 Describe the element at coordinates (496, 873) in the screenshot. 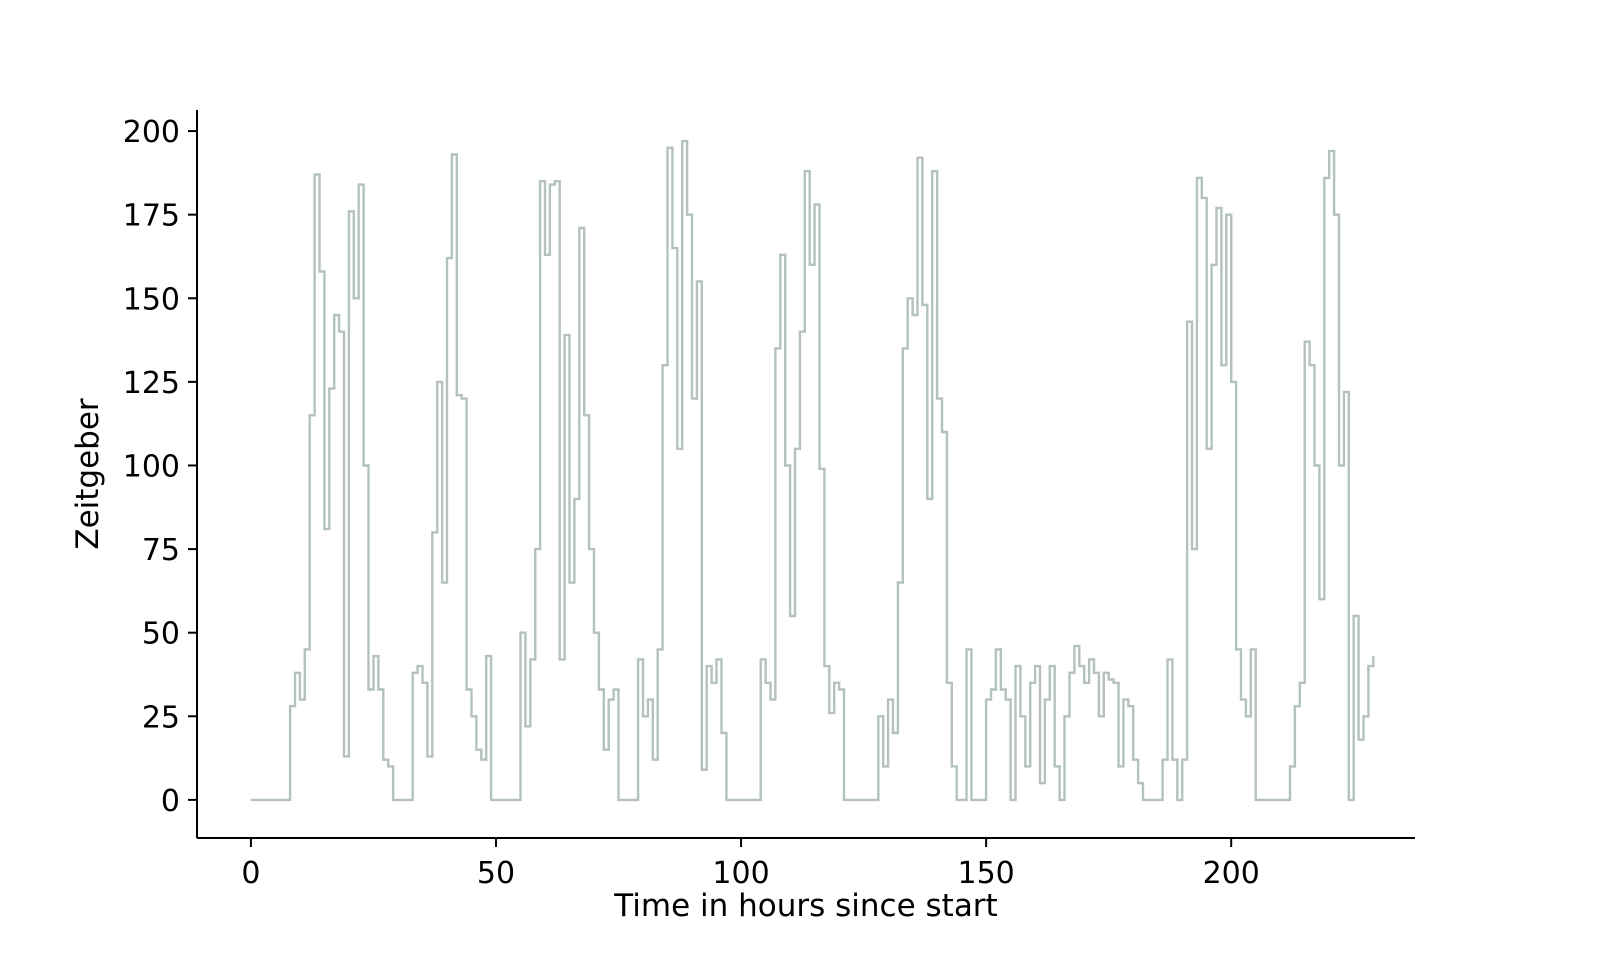

I see `x-tick-label: 50` at that location.